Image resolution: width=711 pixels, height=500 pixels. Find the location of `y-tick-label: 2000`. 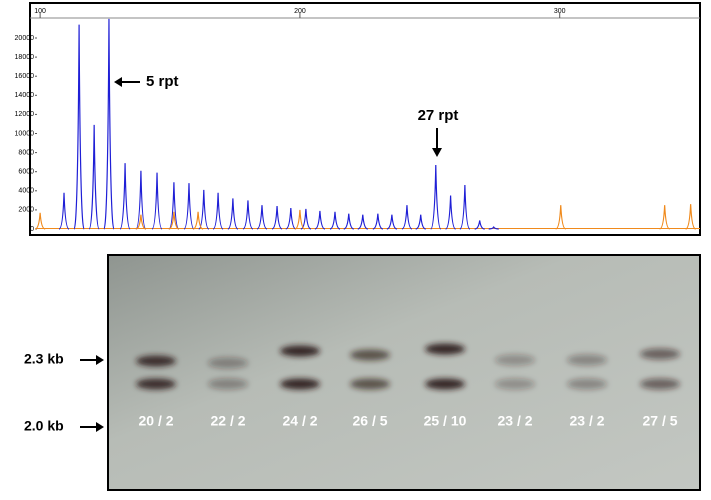

y-tick-label: 2000 is located at coordinates (26, 210).